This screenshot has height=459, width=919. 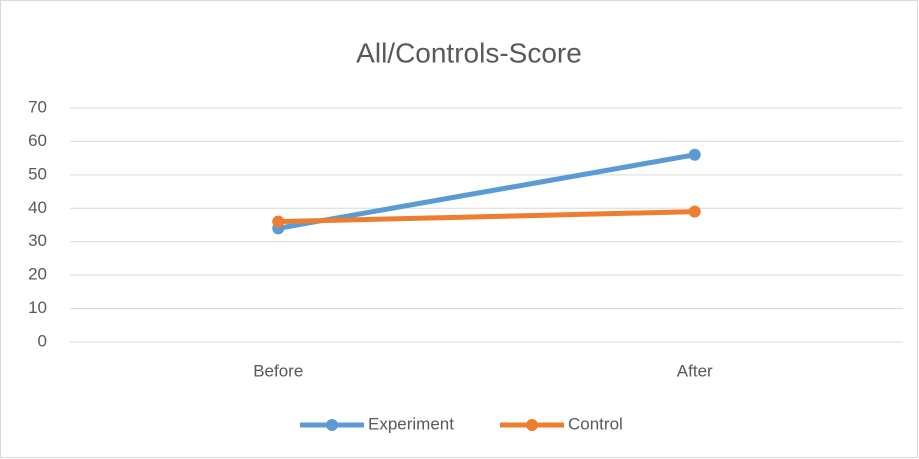 I want to click on y-tick-label: 70, so click(x=37, y=106).